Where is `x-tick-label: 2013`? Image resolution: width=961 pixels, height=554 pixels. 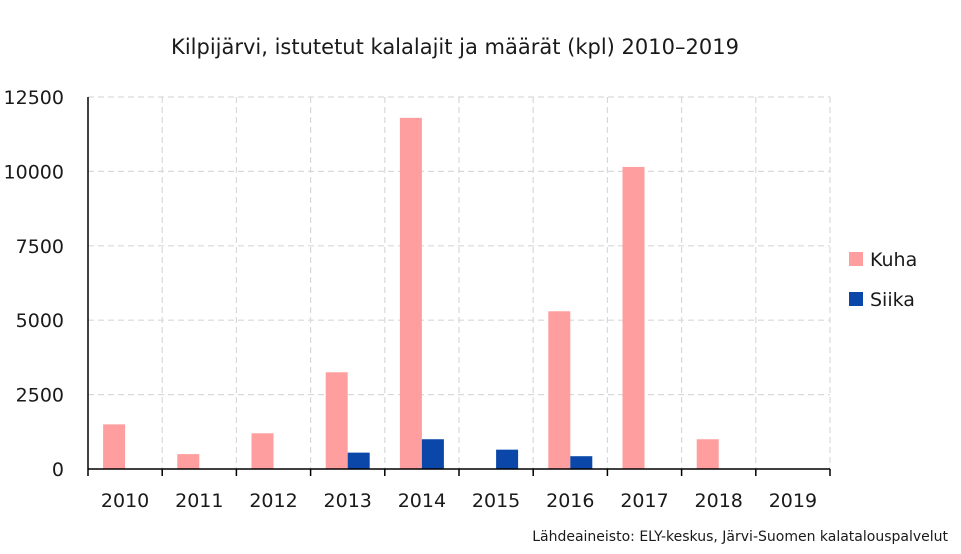 x-tick-label: 2013 is located at coordinates (348, 501).